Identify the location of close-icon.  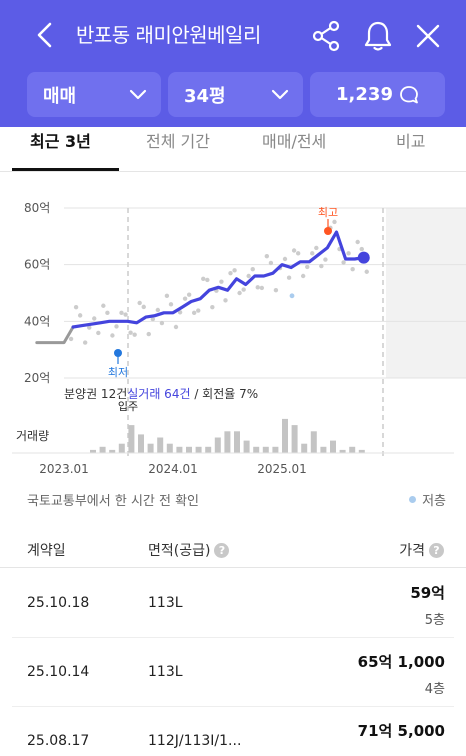
(428, 36).